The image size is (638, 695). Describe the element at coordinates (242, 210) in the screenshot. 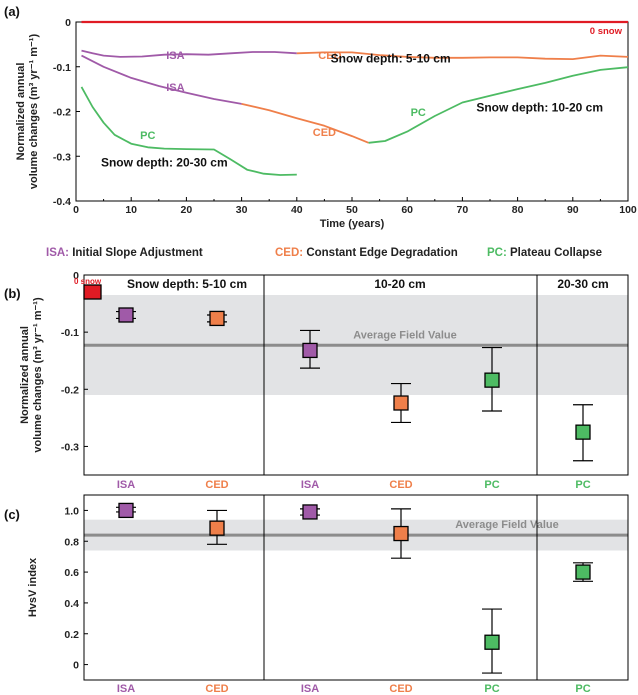

I see `x-tick-label: 30` at that location.